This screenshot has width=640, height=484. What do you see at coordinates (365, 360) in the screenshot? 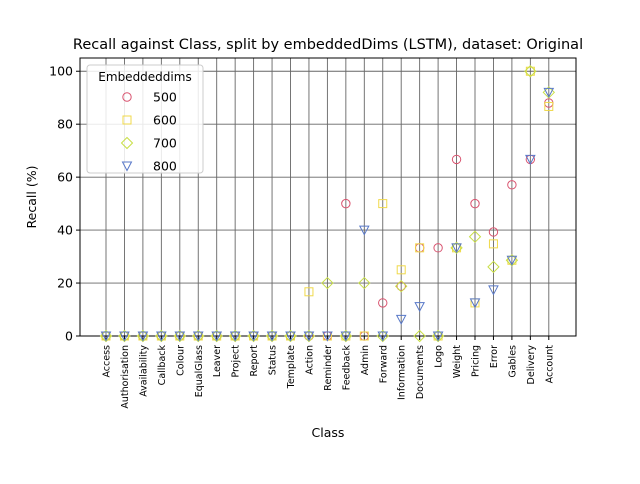
I see `x-tick-label: Admin` at bounding box center [365, 360].